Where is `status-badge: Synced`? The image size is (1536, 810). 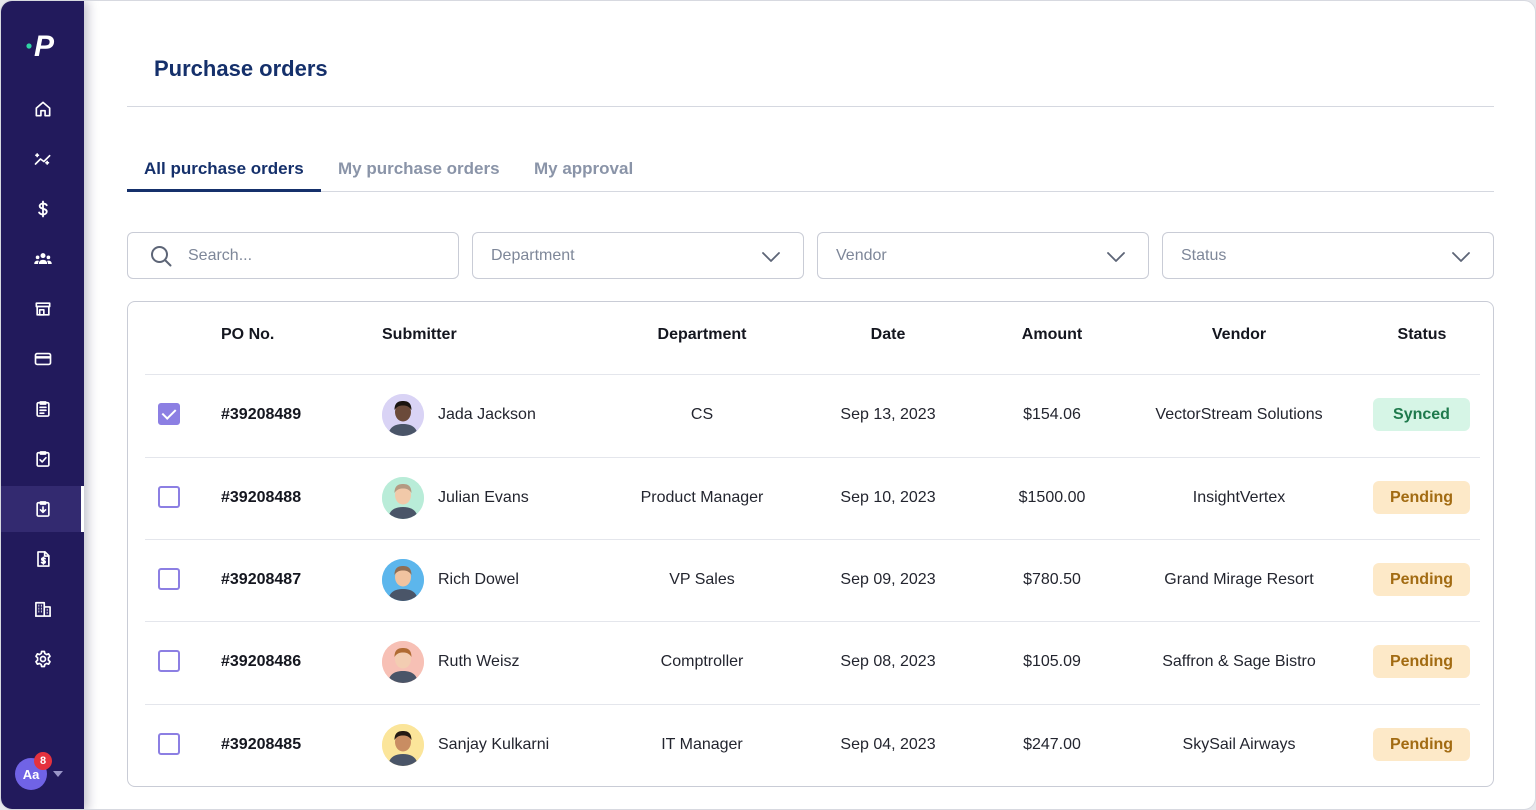 status-badge: Synced is located at coordinates (1421, 414).